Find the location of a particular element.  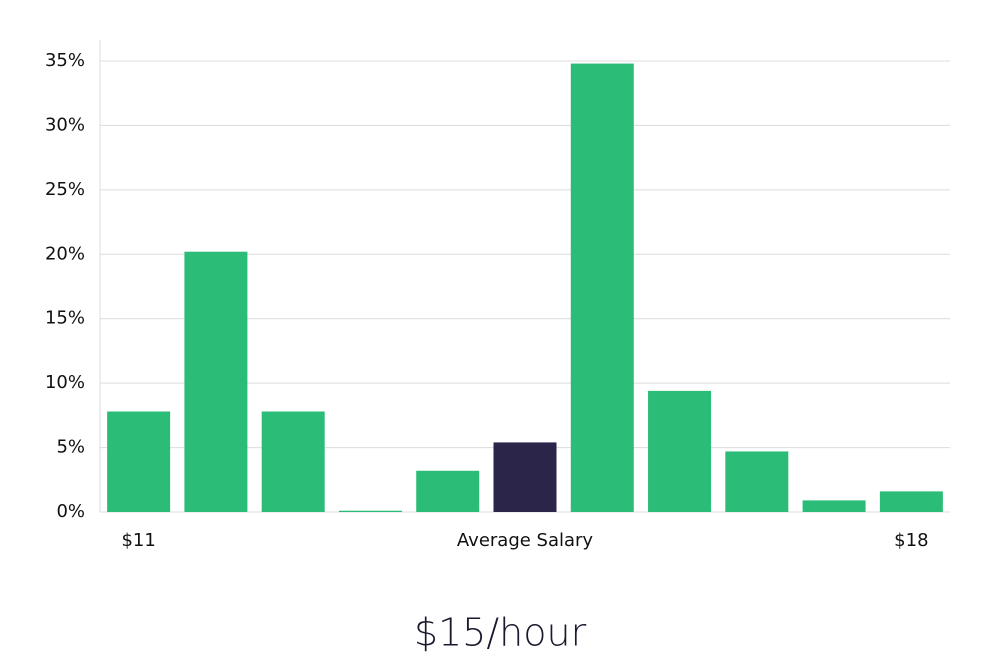

y-tick-label: 25% is located at coordinates (65, 189).